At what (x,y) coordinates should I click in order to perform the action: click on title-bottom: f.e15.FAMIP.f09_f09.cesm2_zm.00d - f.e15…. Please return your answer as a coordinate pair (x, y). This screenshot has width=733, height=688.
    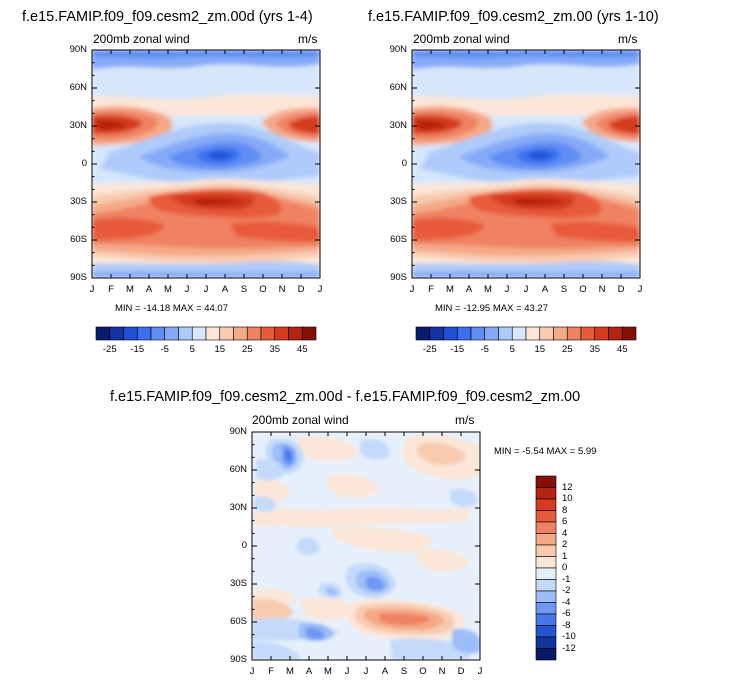
    Looking at the image, I should click on (345, 397).